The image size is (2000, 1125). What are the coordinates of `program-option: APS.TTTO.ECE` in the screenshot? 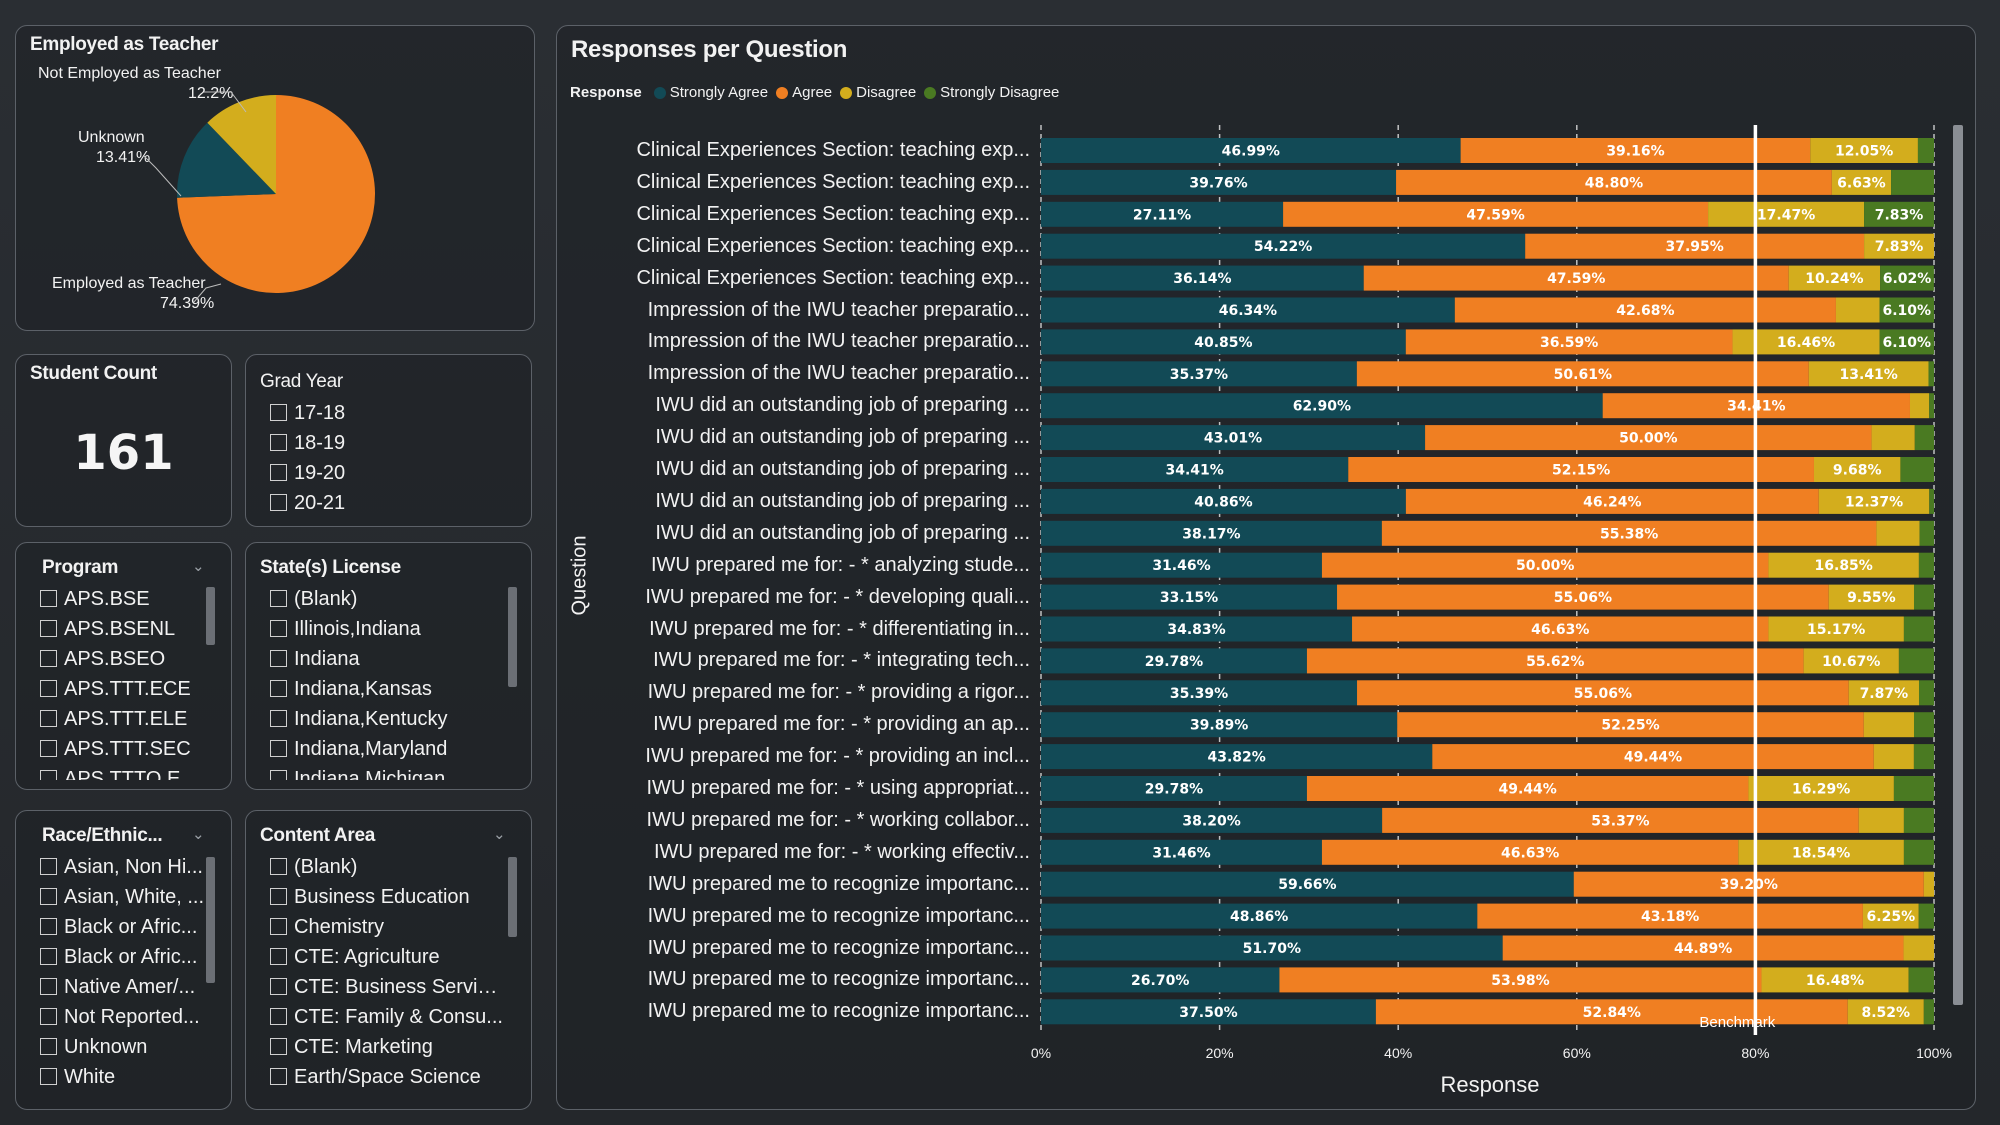 It's located at (117, 772).